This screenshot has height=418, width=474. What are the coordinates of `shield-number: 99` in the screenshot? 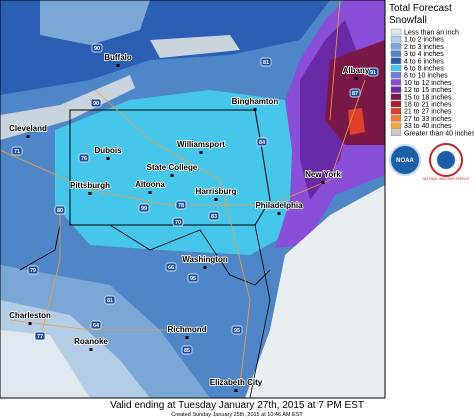 It's located at (144, 209).